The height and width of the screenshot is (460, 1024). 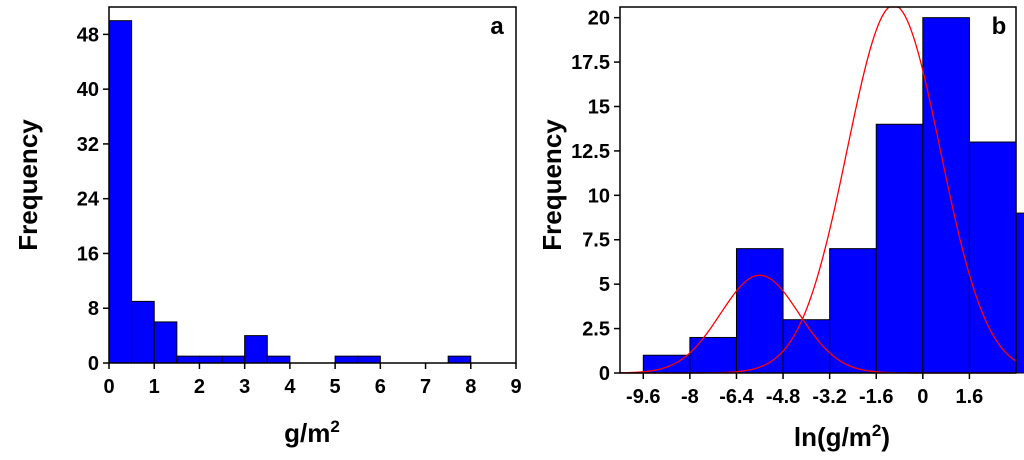 I want to click on x-axis-title-suffix: ), so click(x=885, y=437).